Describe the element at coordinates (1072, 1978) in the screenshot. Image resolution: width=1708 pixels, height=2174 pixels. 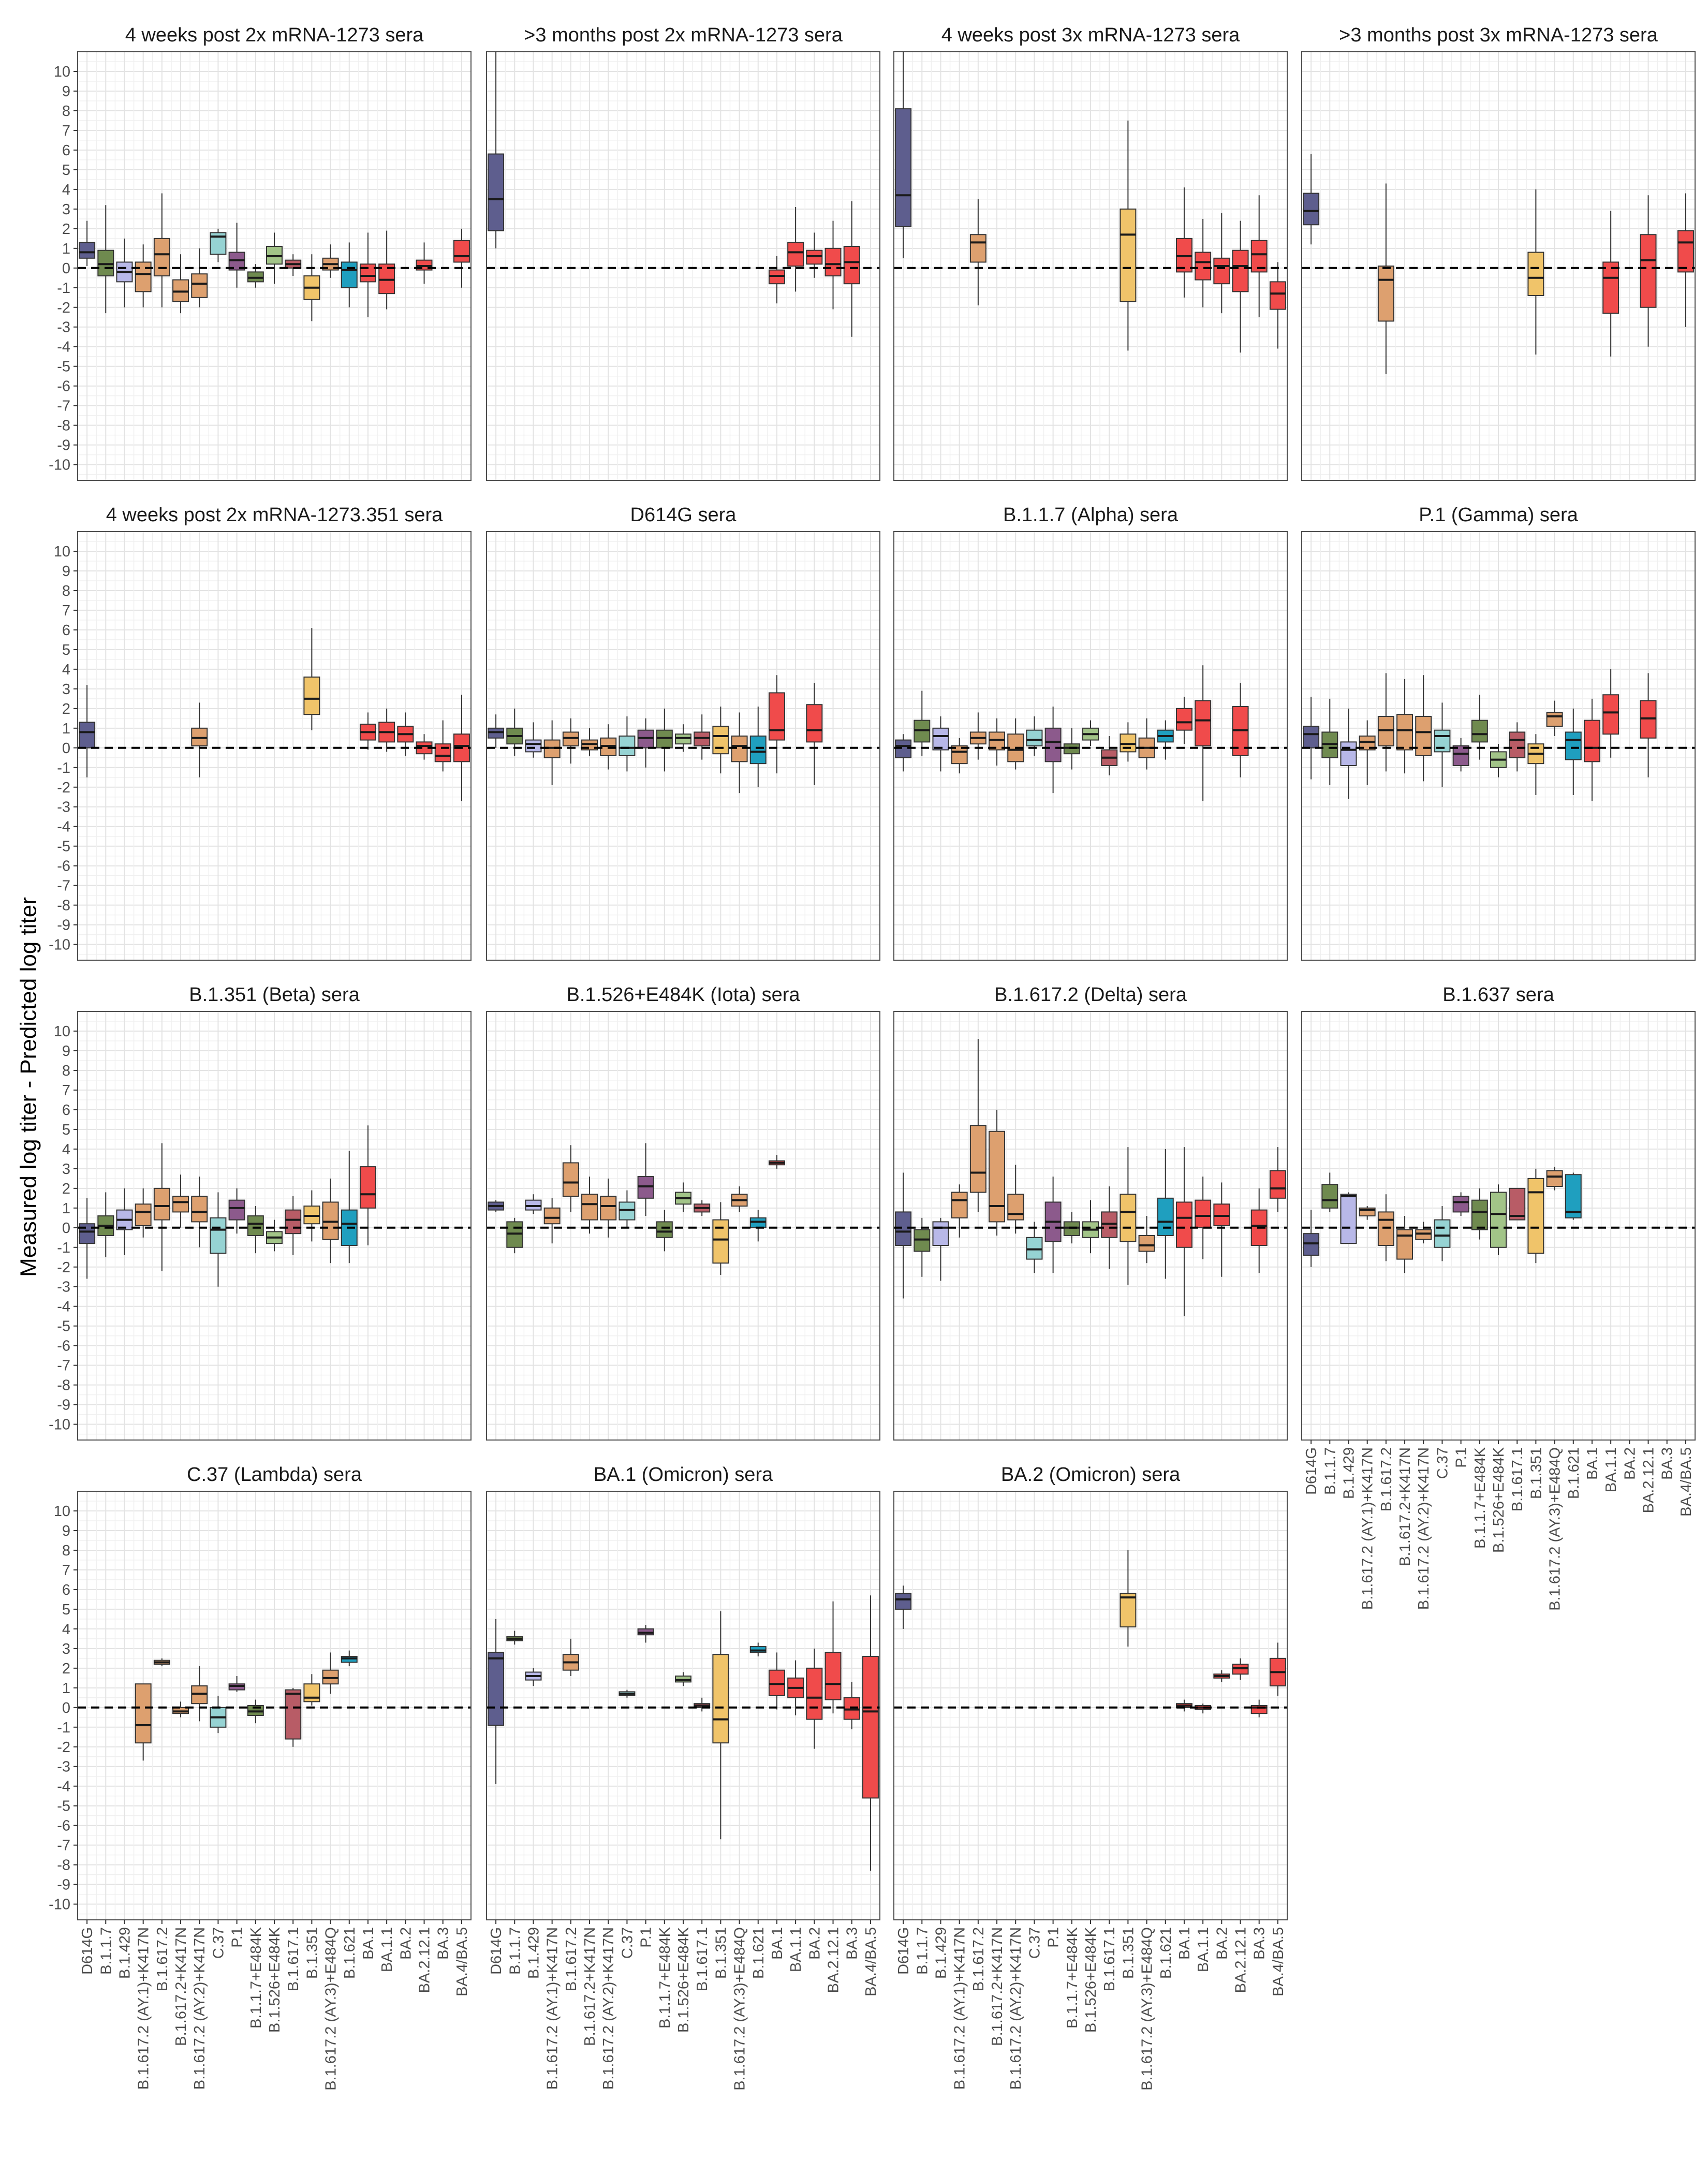
I see `x-tick-label: B.1.1.7+E484K` at that location.